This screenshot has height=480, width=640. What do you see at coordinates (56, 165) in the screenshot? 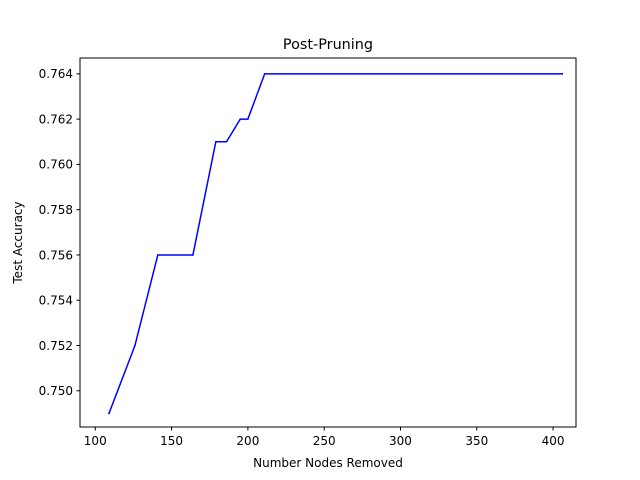
I see `y-tick-label: 0.760` at bounding box center [56, 165].